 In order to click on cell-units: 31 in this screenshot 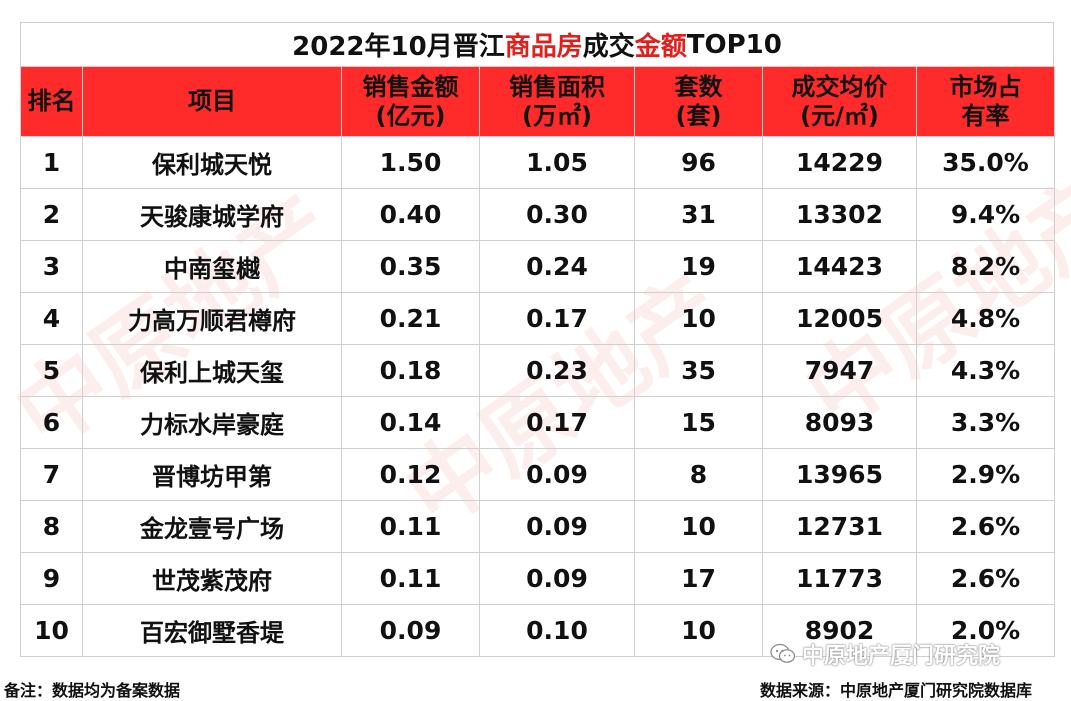, I will do `click(698, 214)`.